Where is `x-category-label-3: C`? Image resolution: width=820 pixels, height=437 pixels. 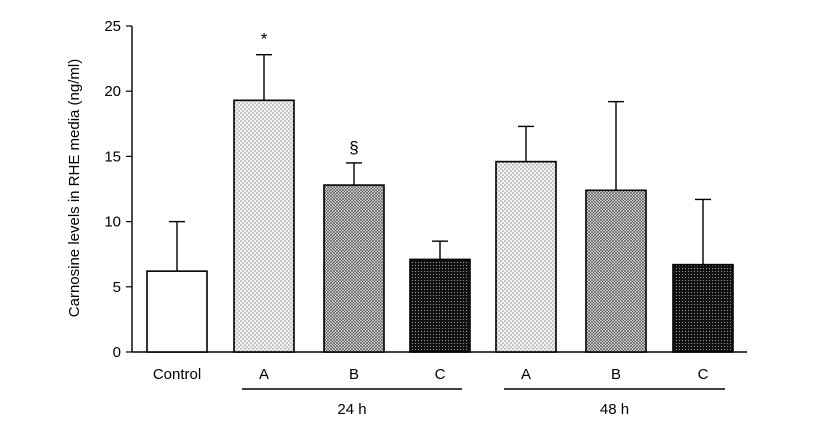 x-category-label-3: C is located at coordinates (440, 374).